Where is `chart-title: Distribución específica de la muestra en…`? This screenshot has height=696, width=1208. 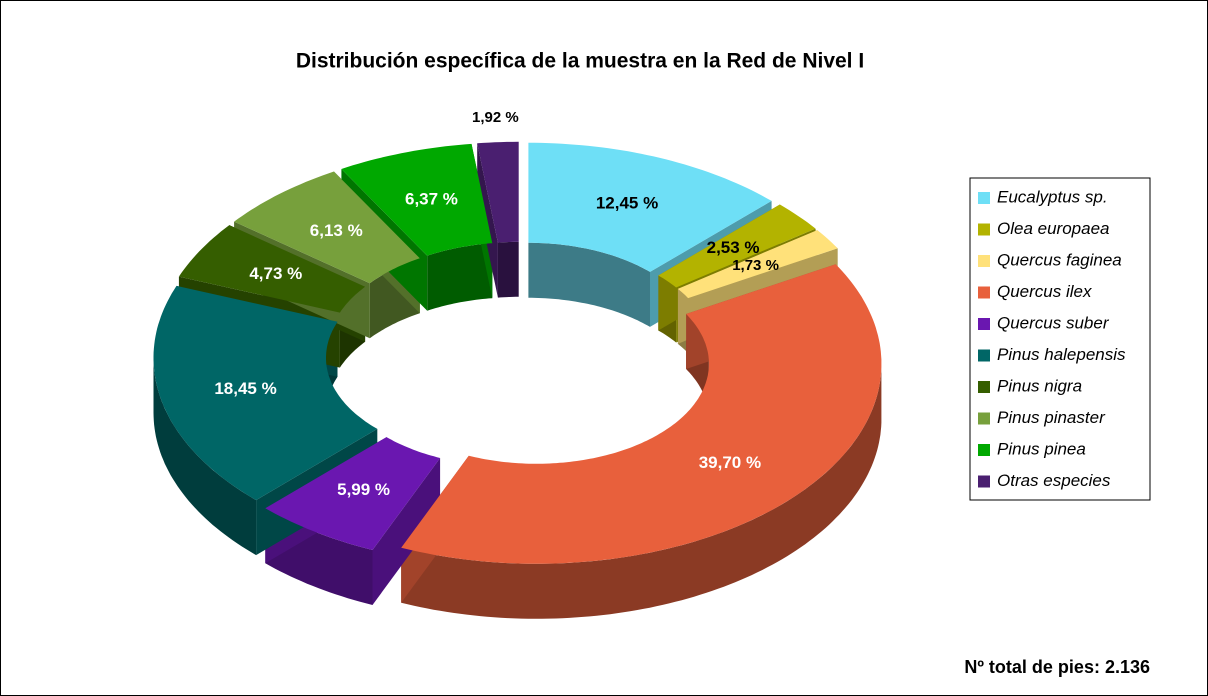 chart-title: Distribución específica de la muestra en… is located at coordinates (580, 61).